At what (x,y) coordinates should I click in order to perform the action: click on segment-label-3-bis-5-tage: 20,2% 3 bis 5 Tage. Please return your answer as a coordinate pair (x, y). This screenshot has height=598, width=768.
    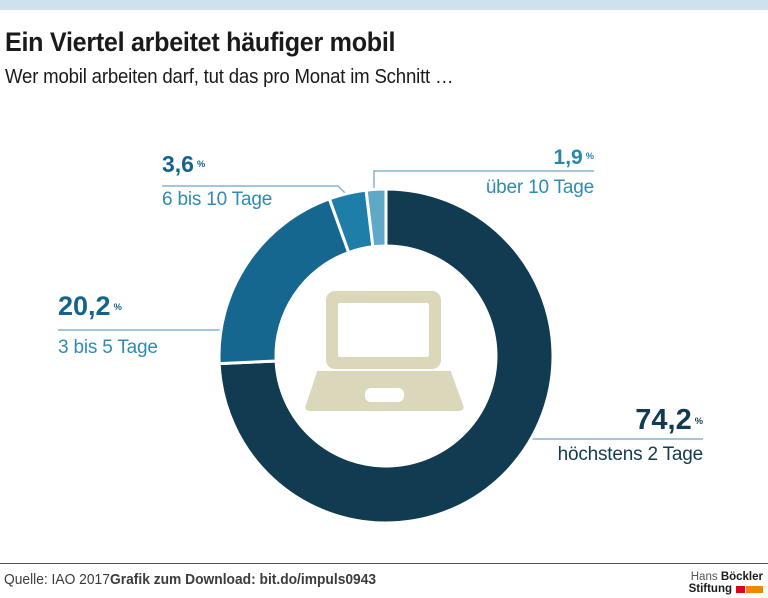
    Looking at the image, I should click on (108, 324).